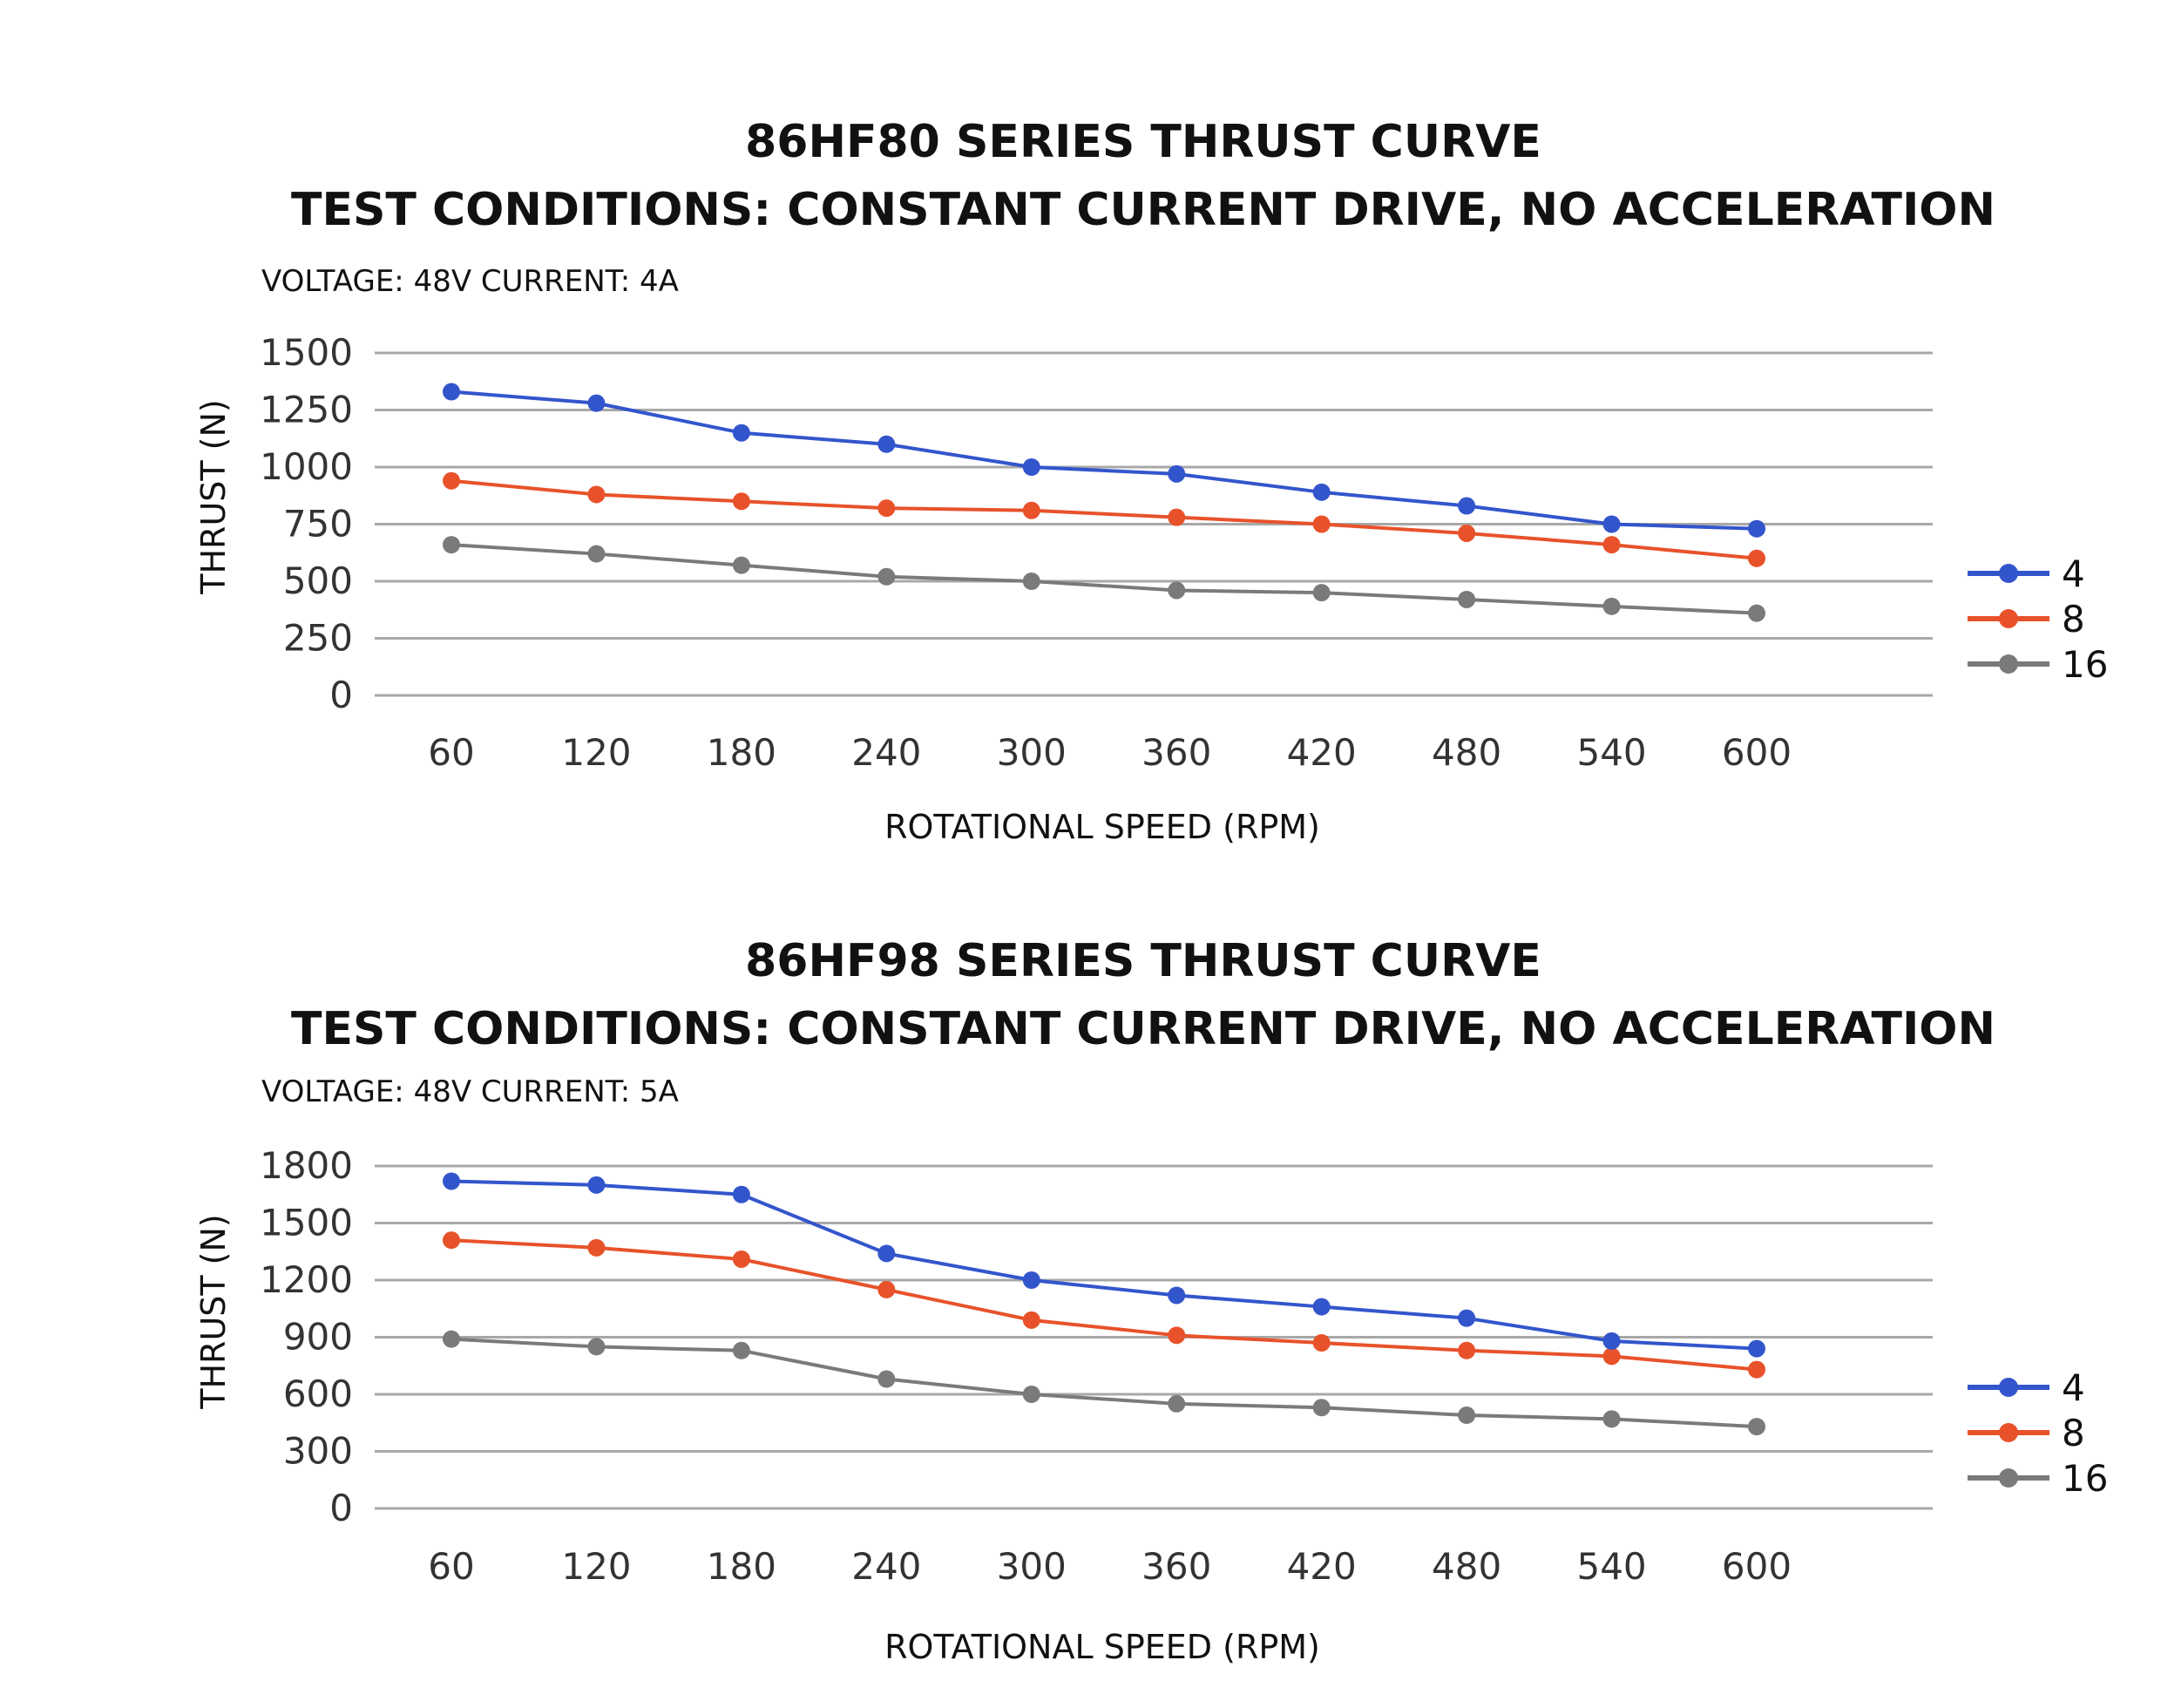 This screenshot has width=2161, height=1708. Describe the element at coordinates (306, 1165) in the screenshot. I see `y-tick-label: 1800` at that location.